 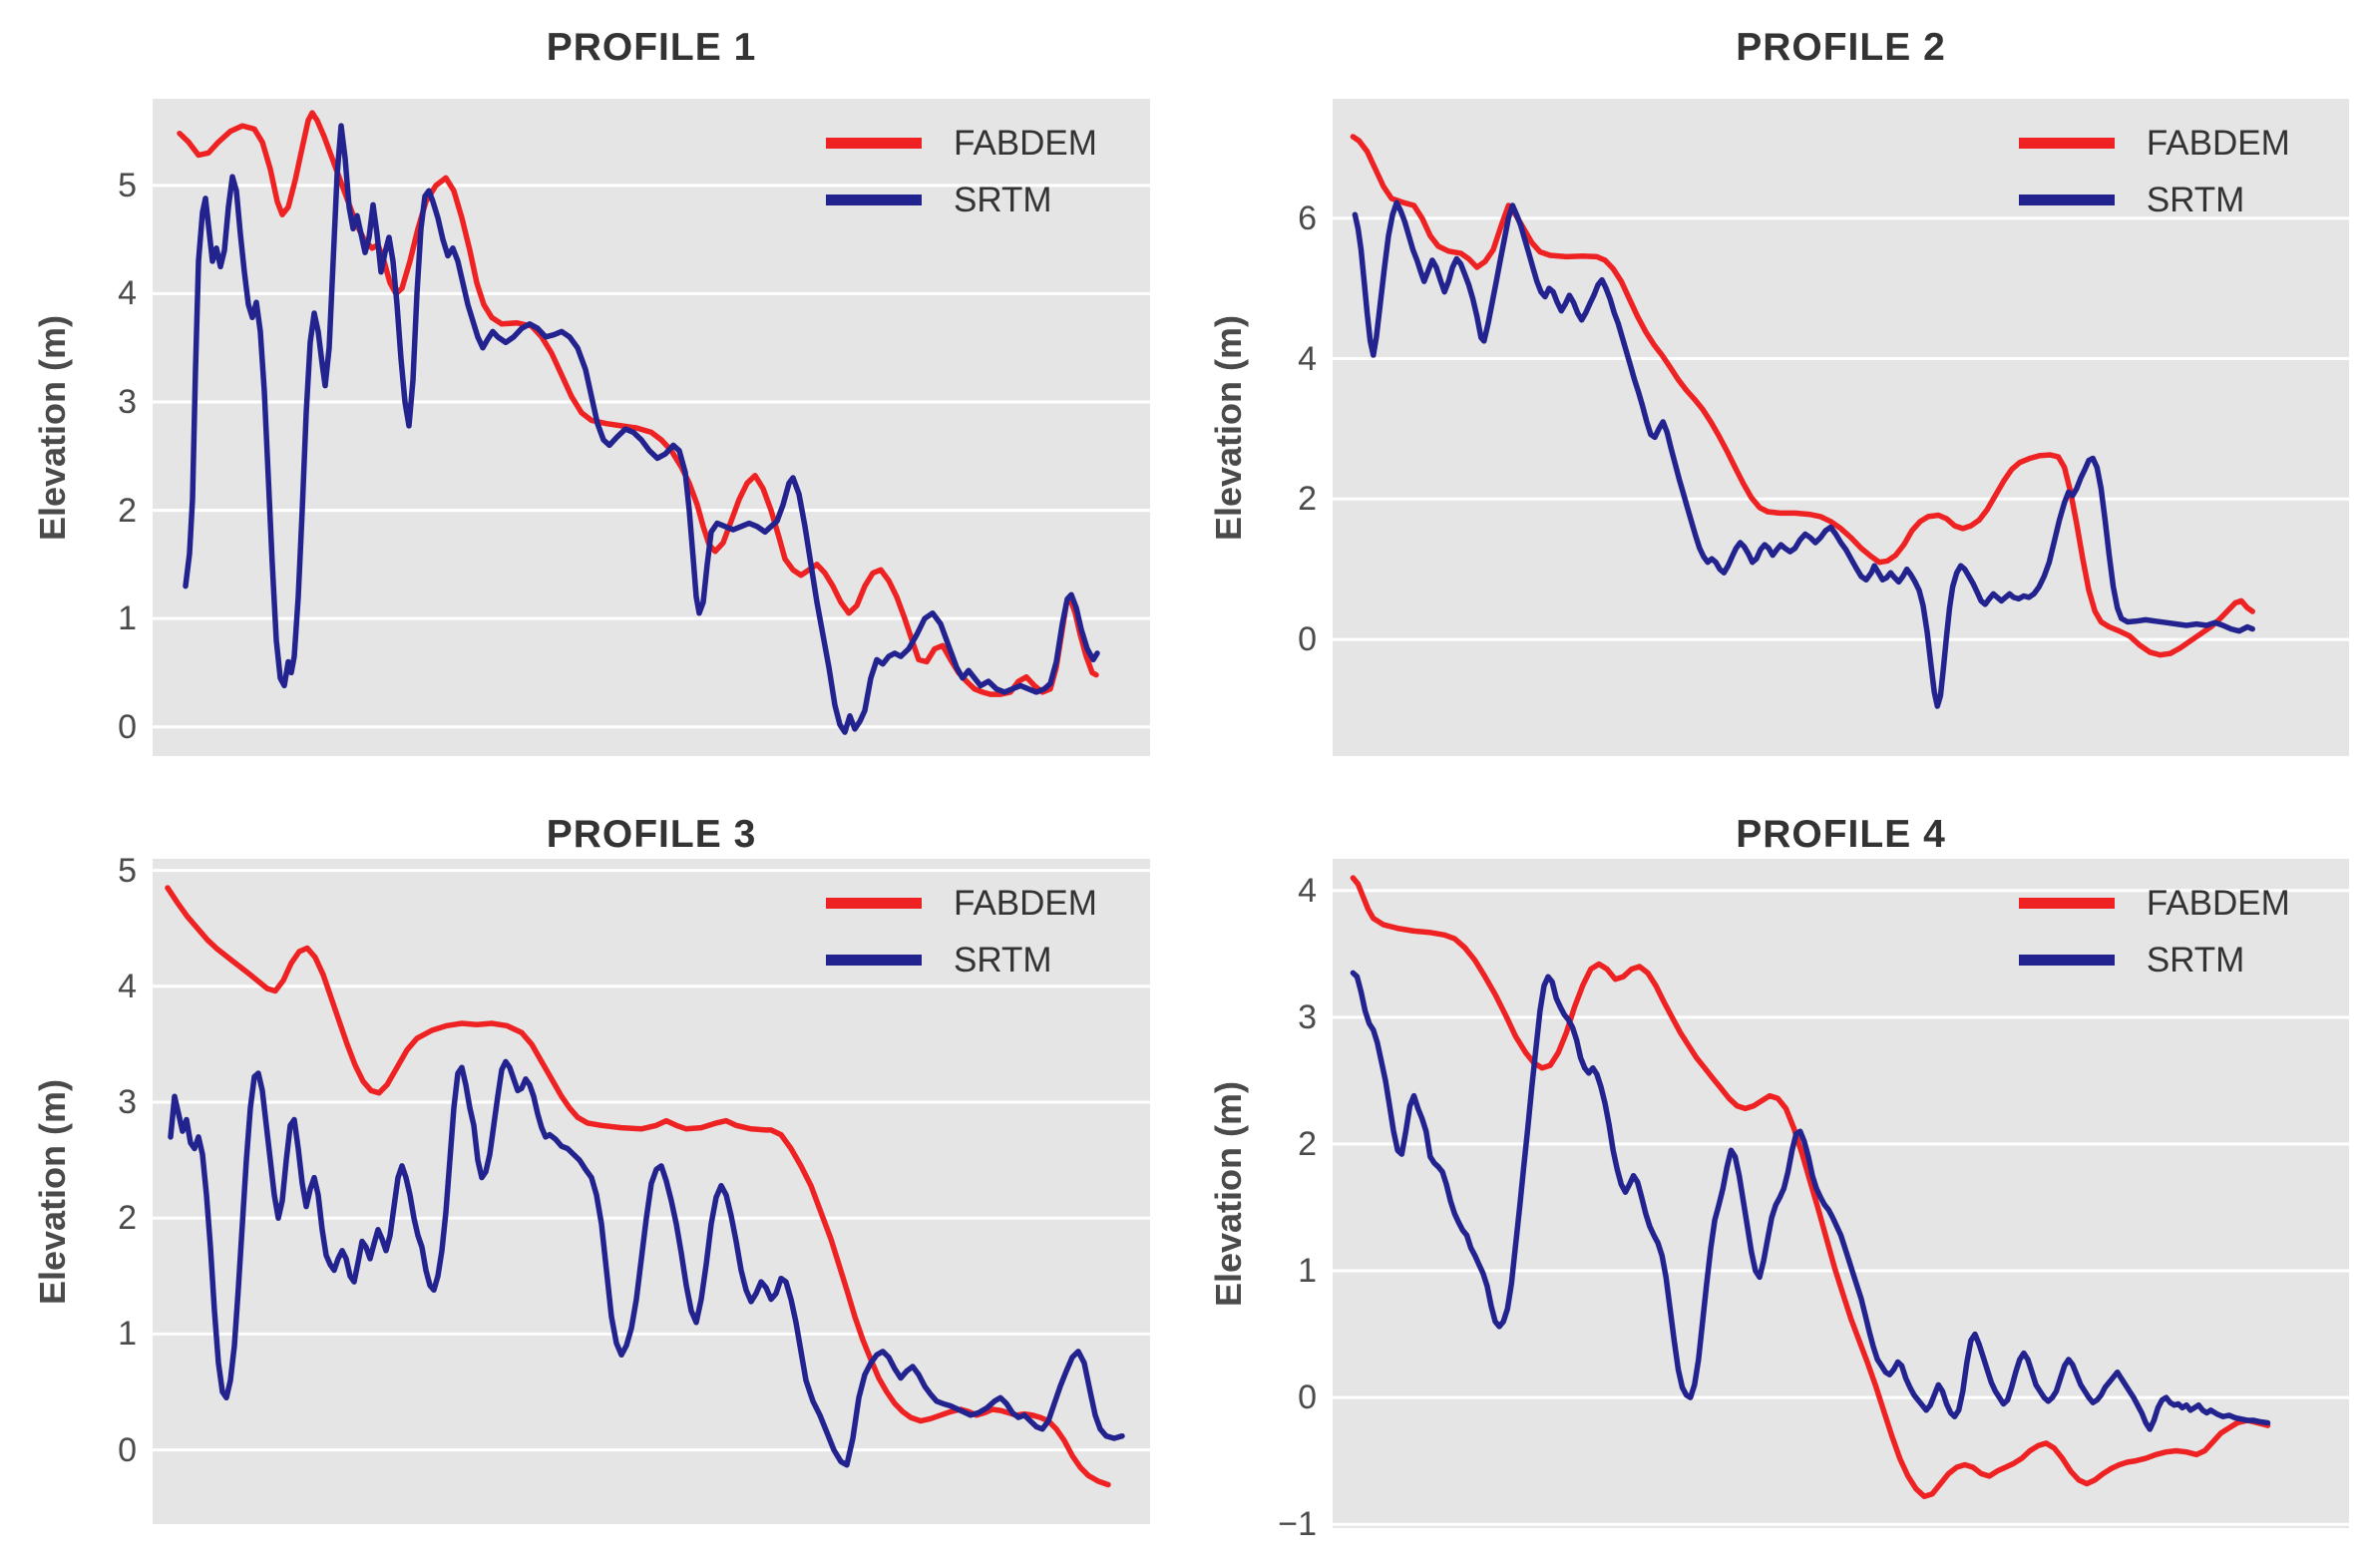 I want to click on y-tick-label: −1, so click(x=1298, y=1525).